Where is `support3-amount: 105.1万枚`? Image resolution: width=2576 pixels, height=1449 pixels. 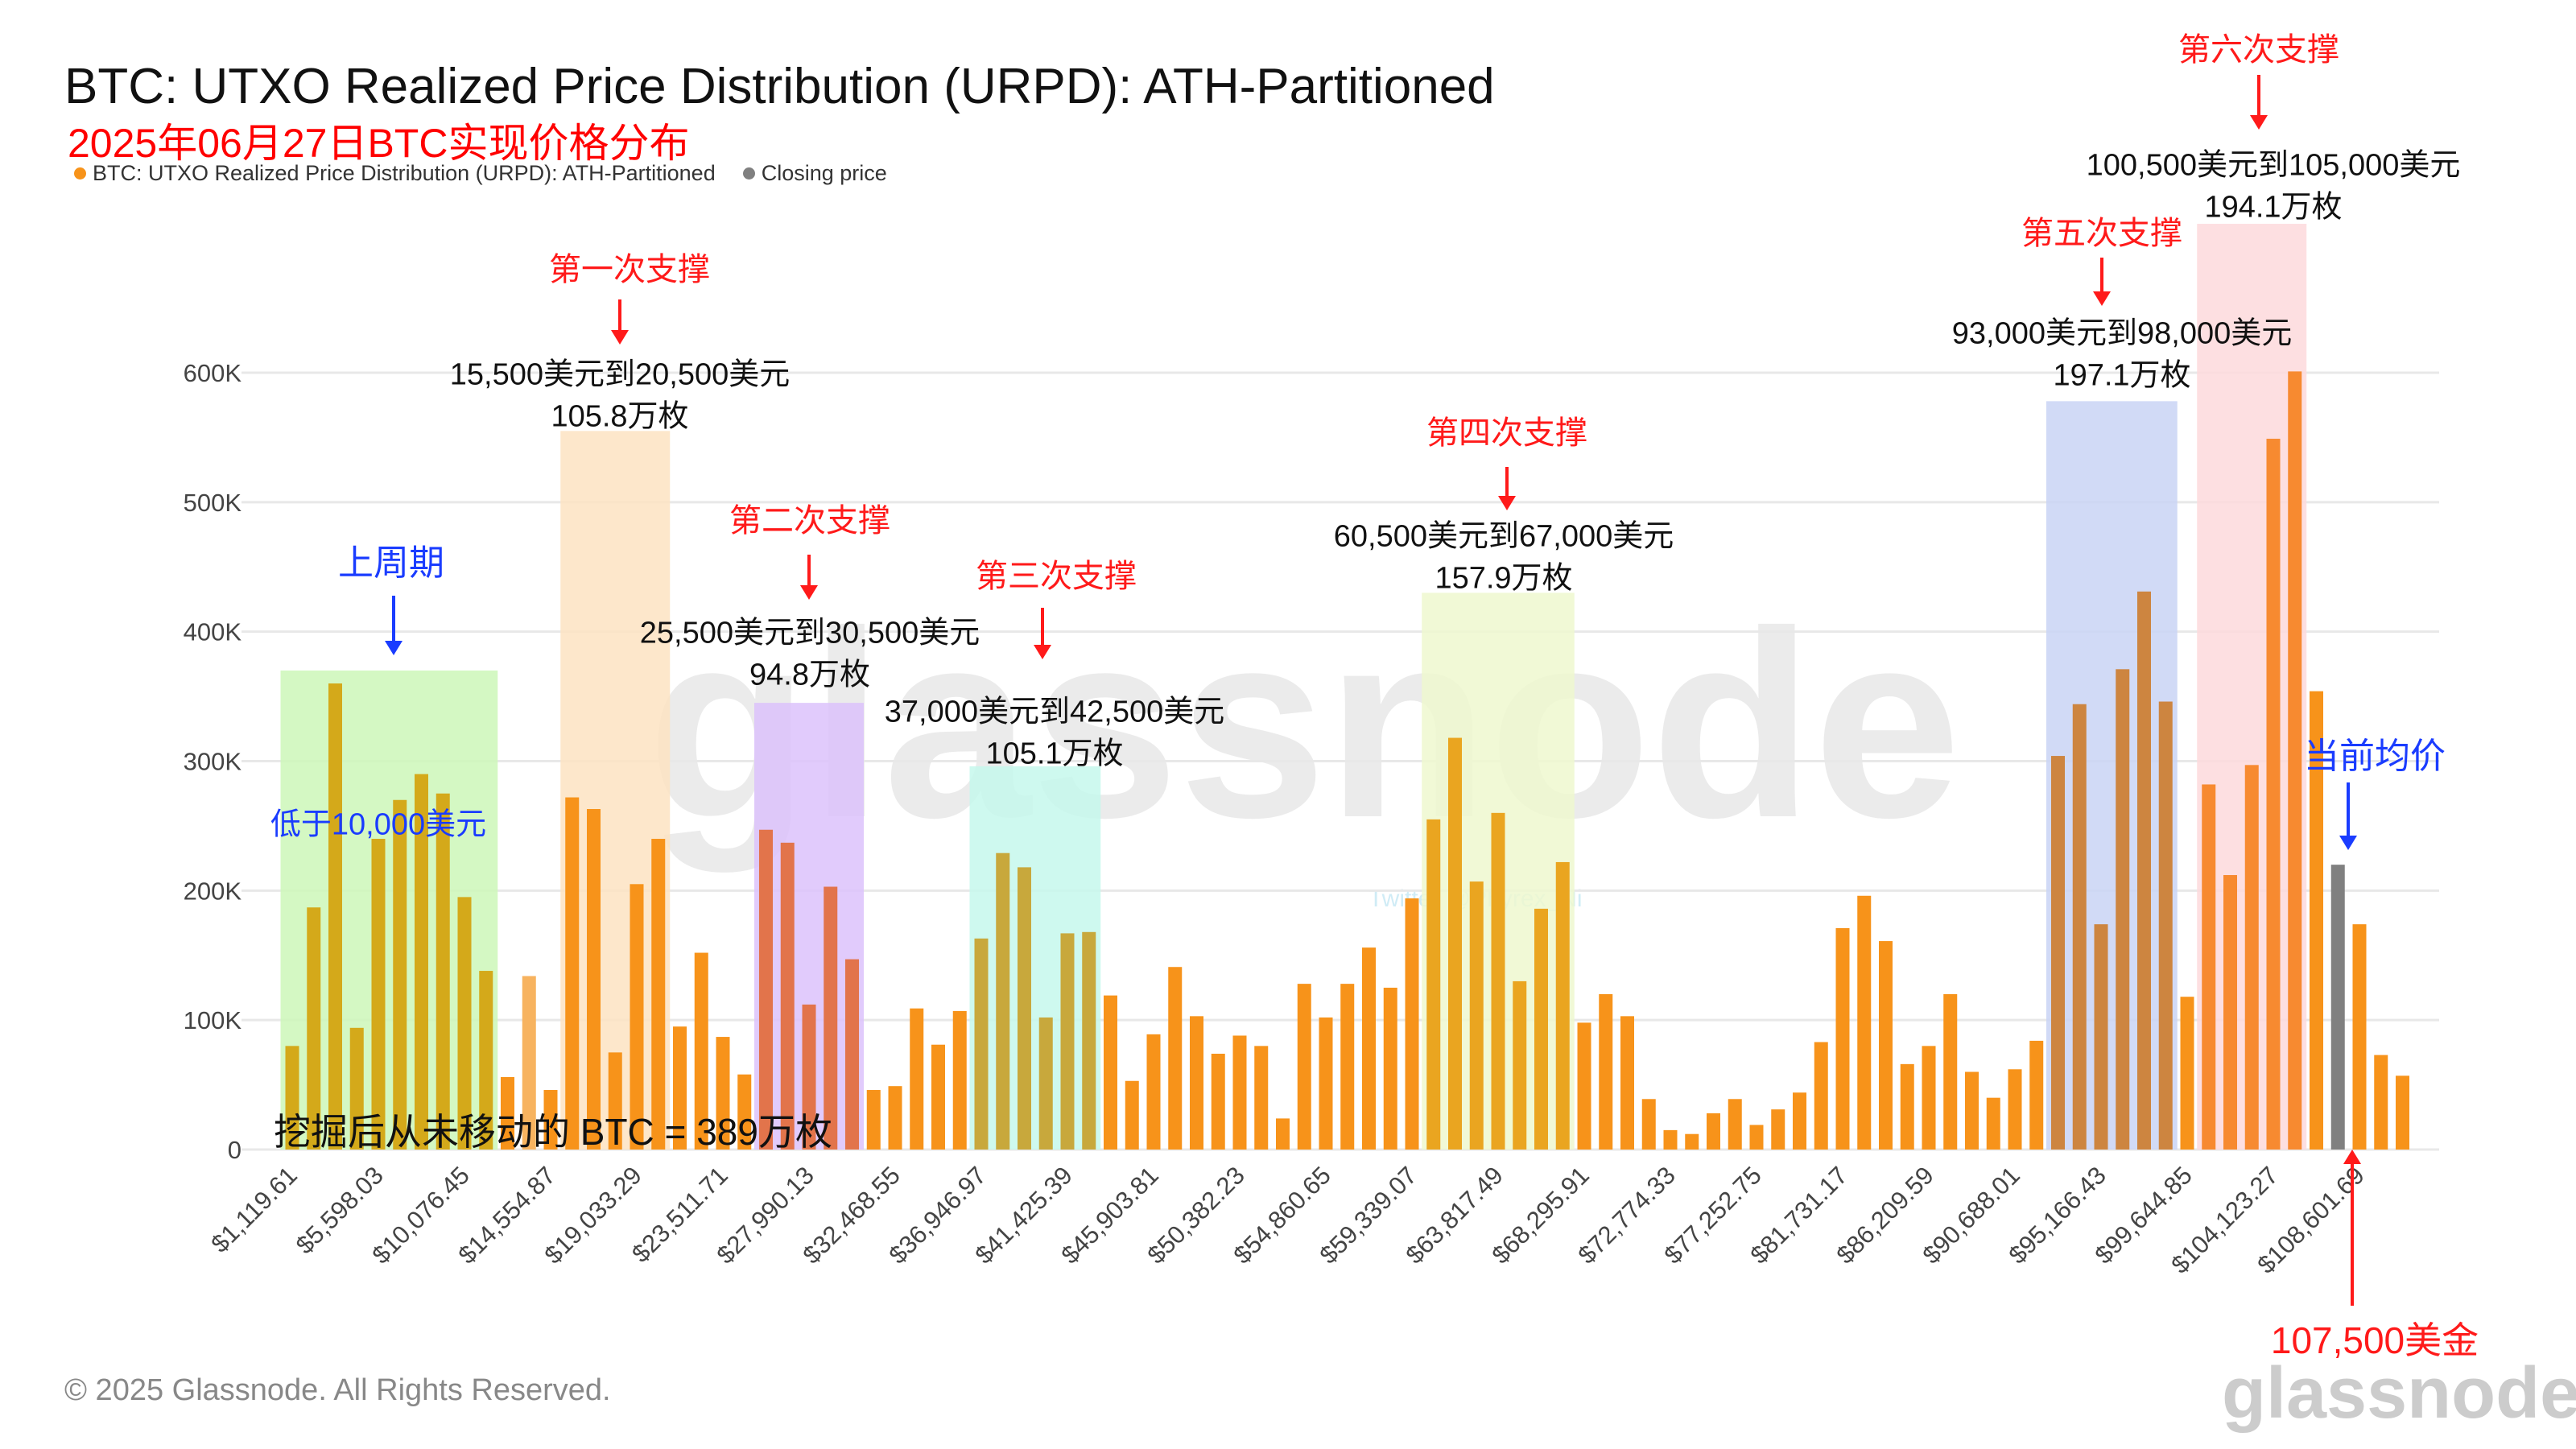
support3-amount: 105.1万枚 is located at coordinates (1054, 754).